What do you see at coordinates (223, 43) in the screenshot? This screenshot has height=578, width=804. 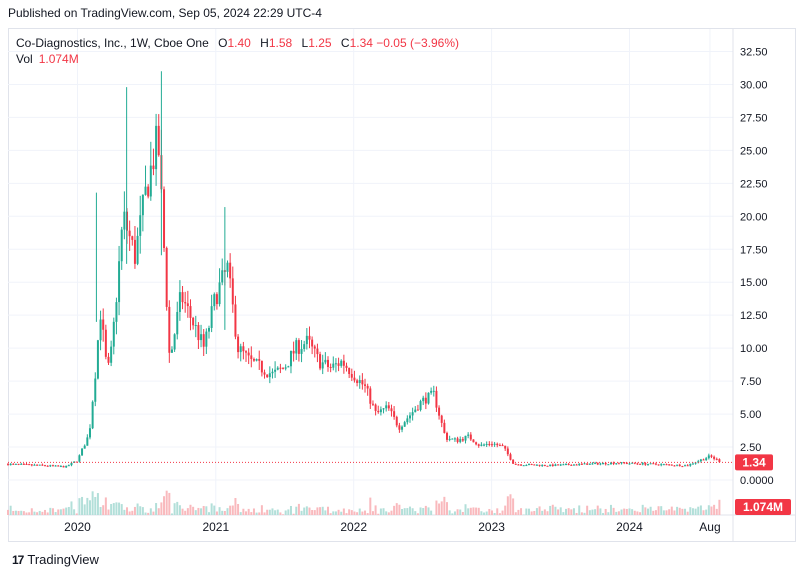 I see `open-label: O` at bounding box center [223, 43].